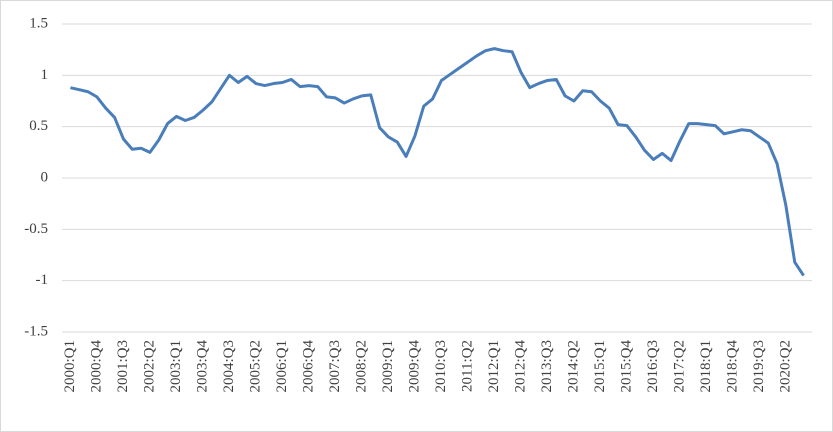 The image size is (833, 432). I want to click on x-tick-label: 2015:Q1, so click(600, 366).